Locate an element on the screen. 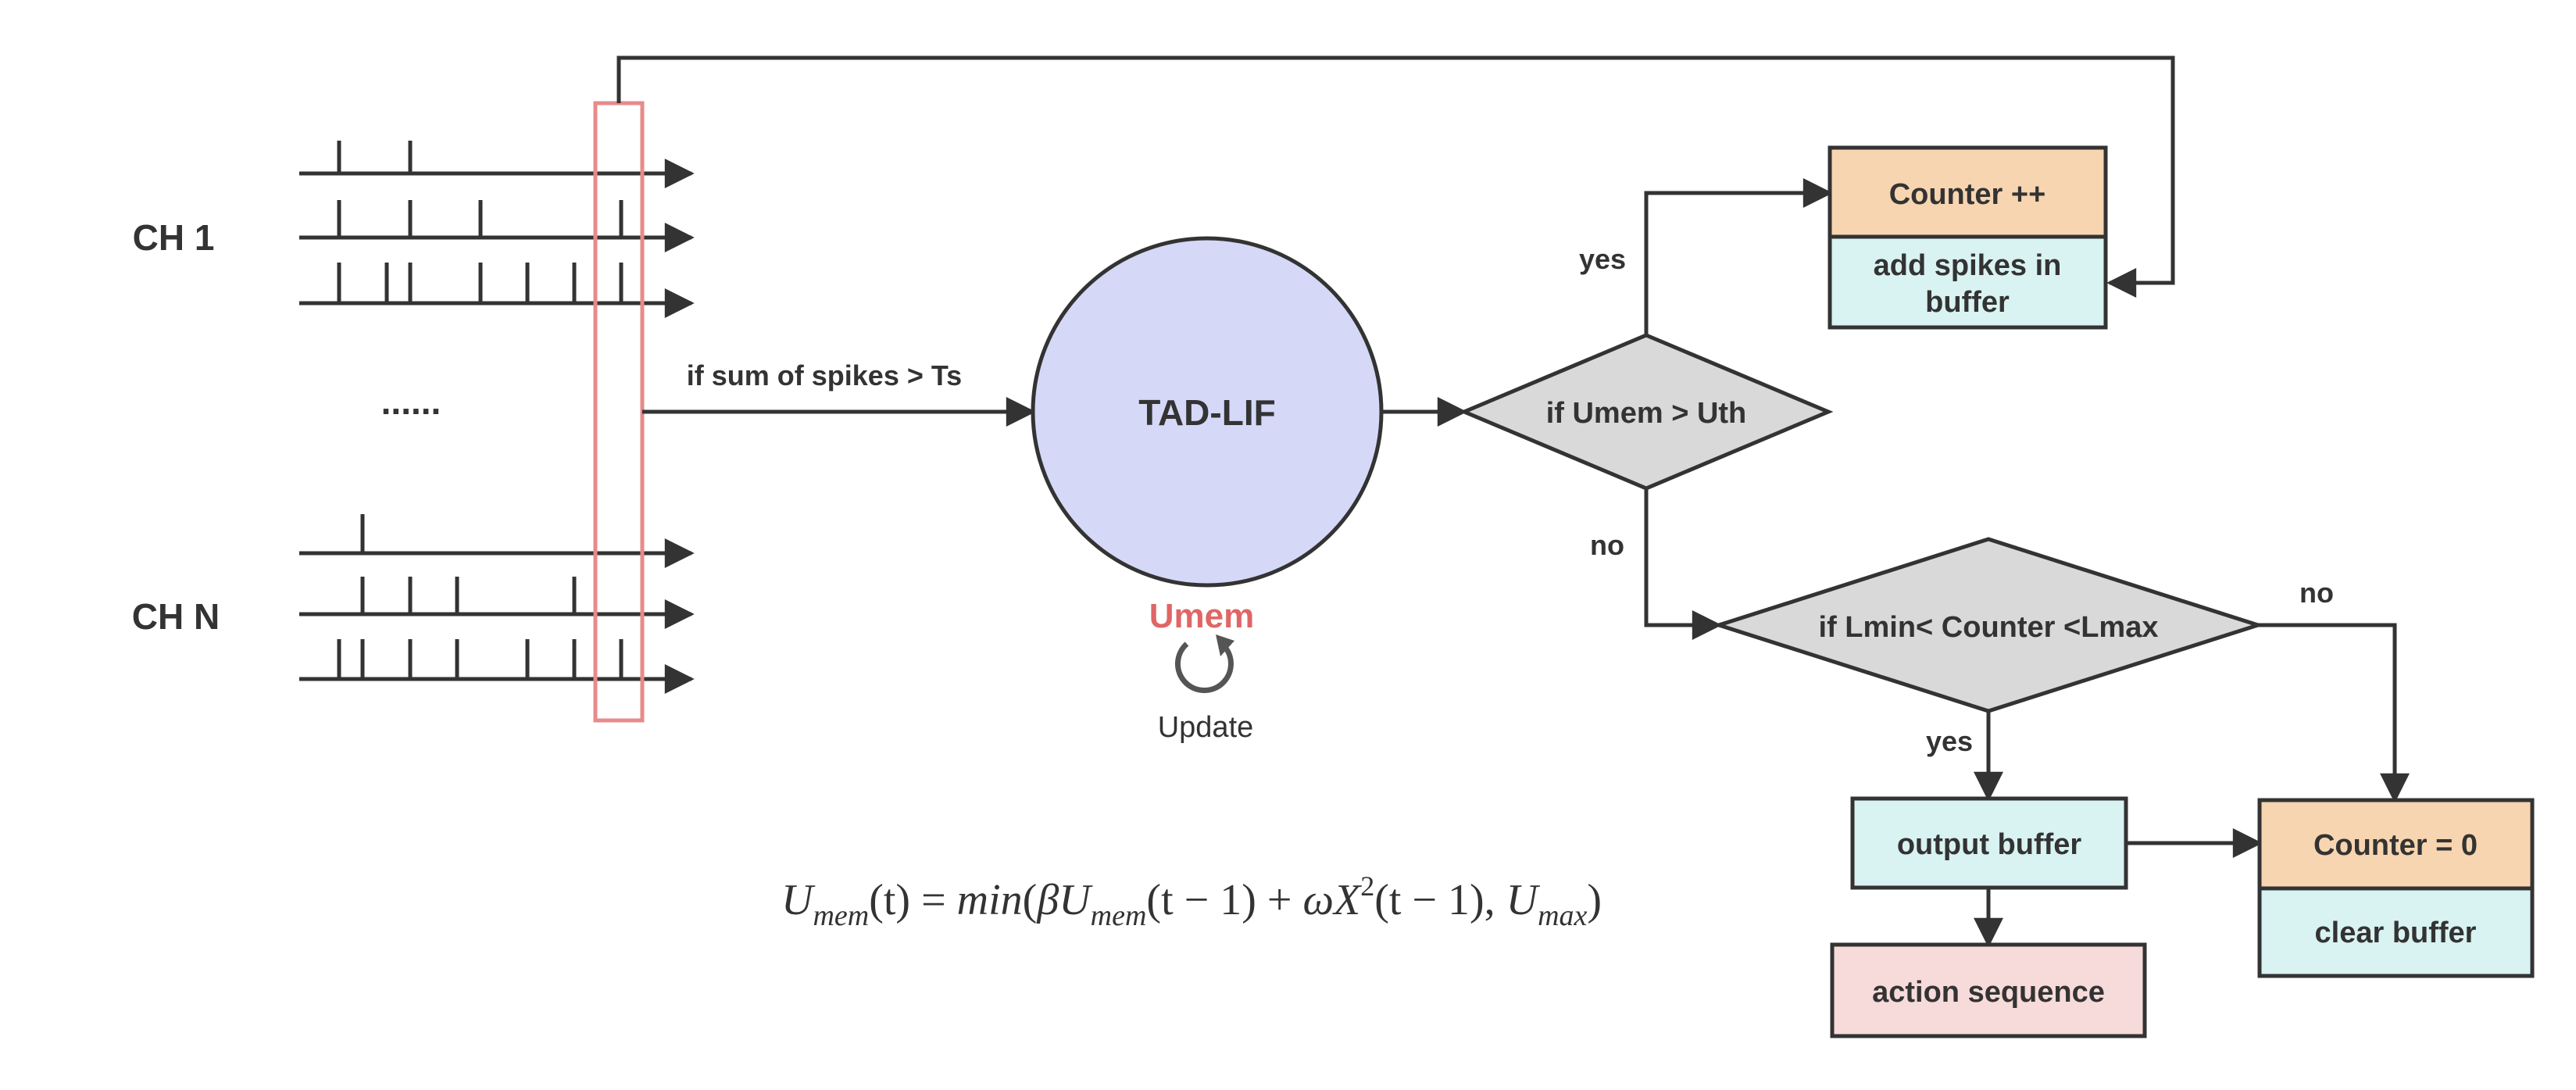 Image resolution: width=2576 pixels, height=1090 pixels. edge-label-yes-1: yes is located at coordinates (1603, 259).